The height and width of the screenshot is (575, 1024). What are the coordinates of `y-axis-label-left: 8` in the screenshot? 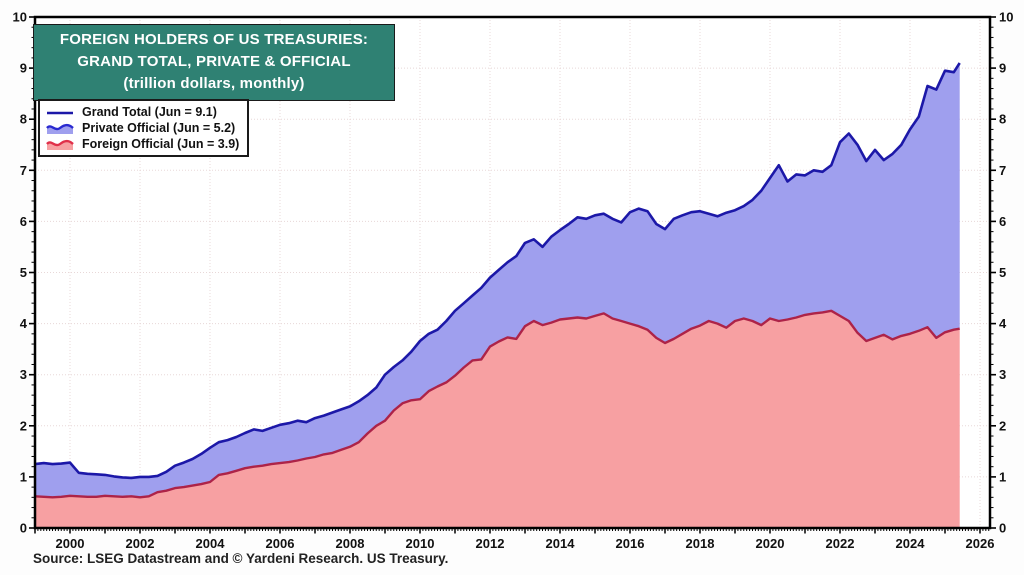 It's located at (23, 119).